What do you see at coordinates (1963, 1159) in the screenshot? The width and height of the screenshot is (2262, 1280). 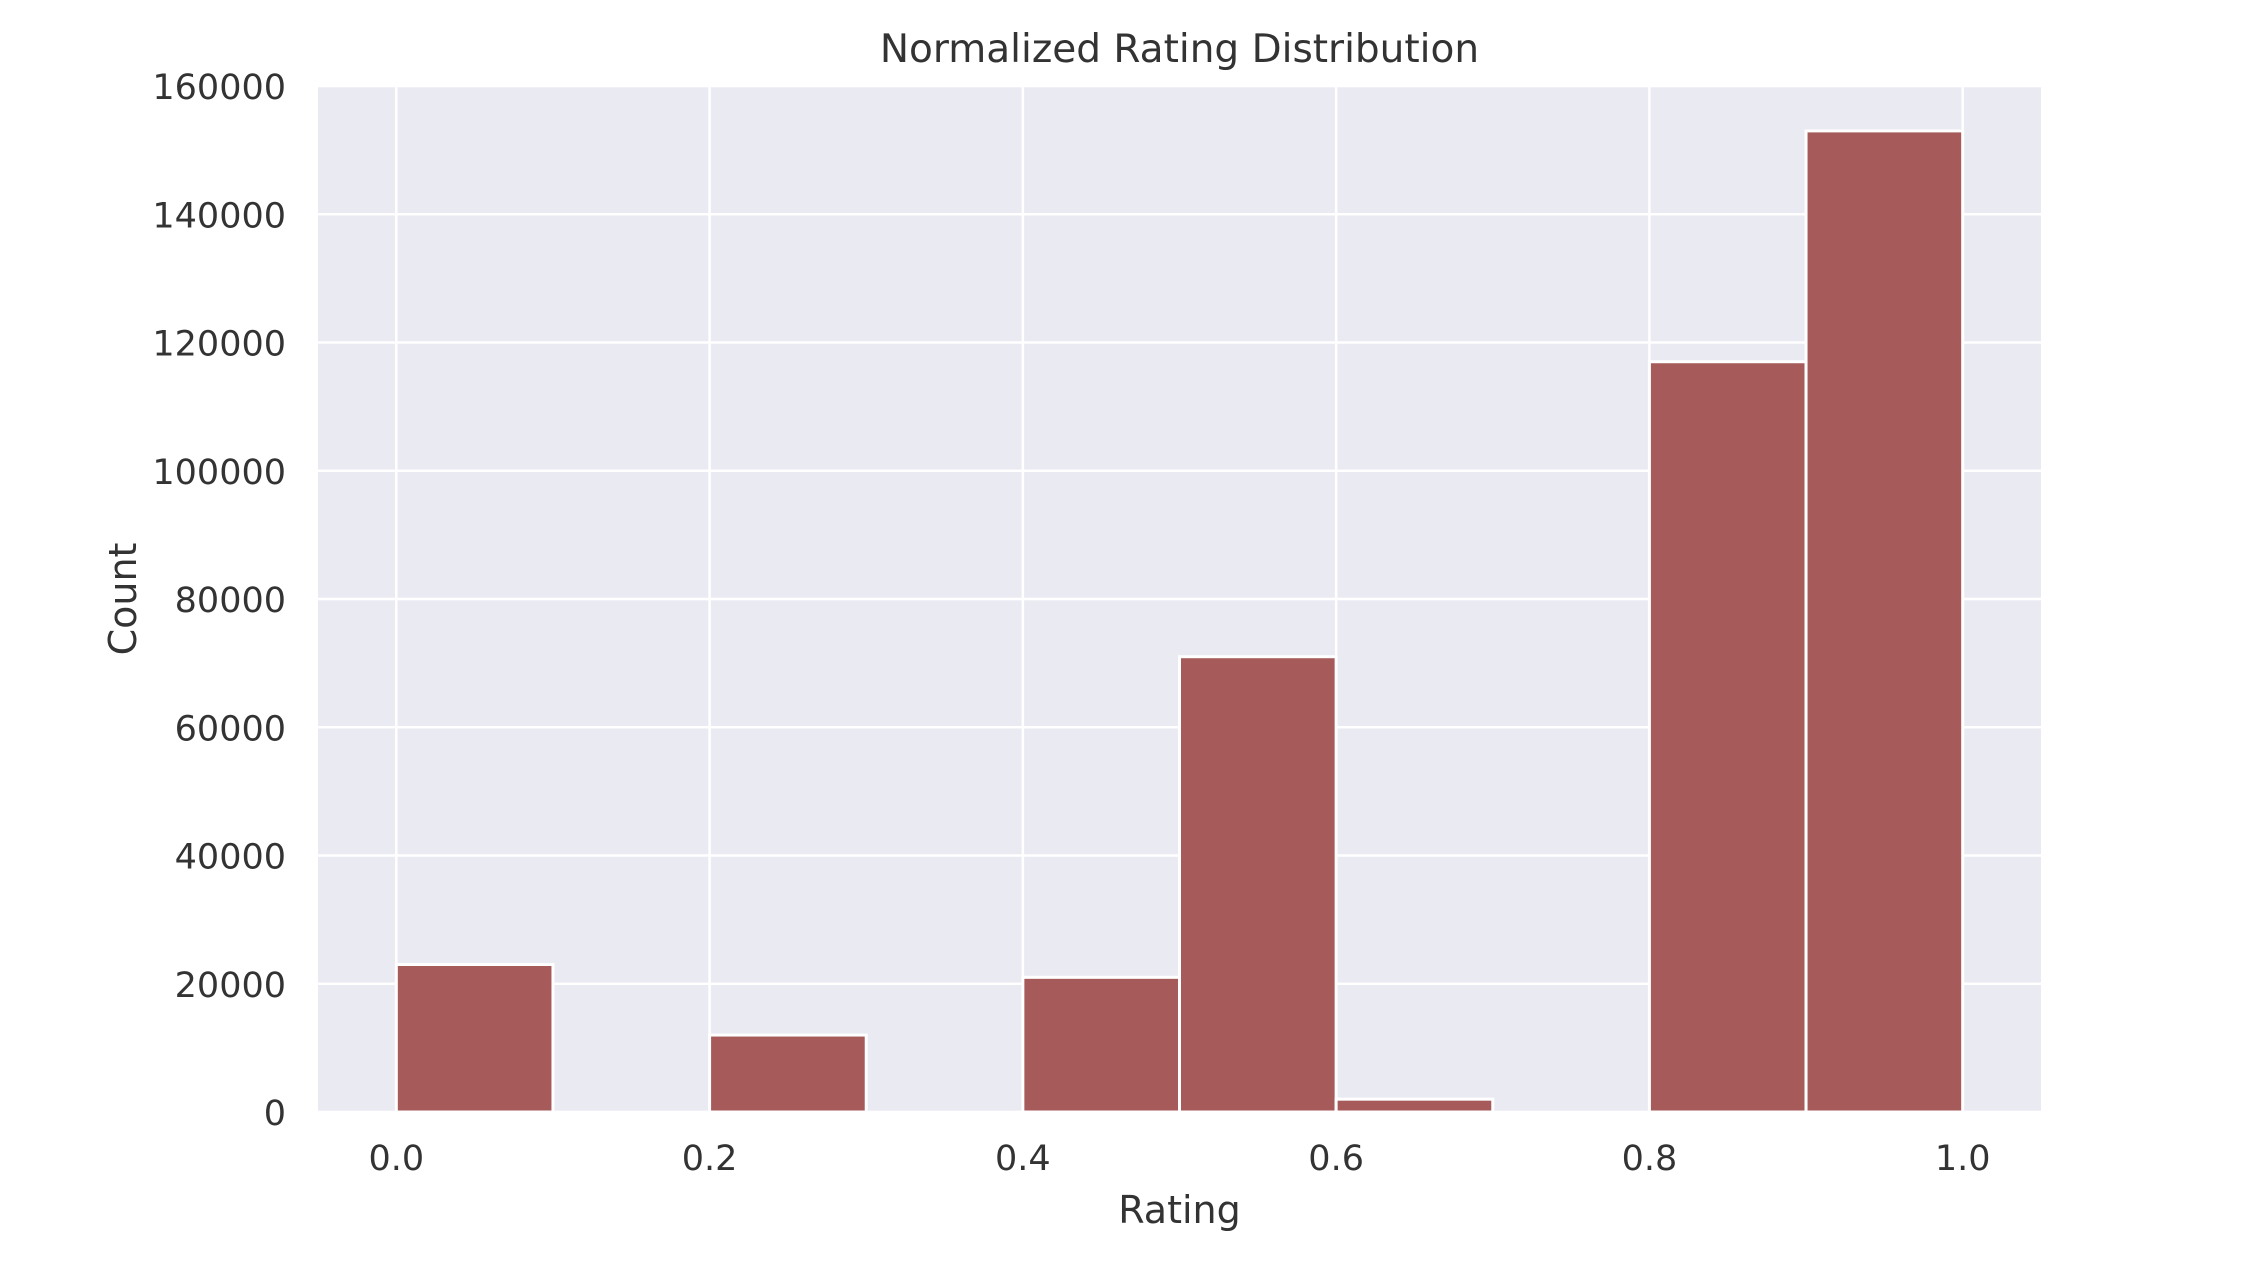 I see `x-tick-label: 1.0` at bounding box center [1963, 1159].